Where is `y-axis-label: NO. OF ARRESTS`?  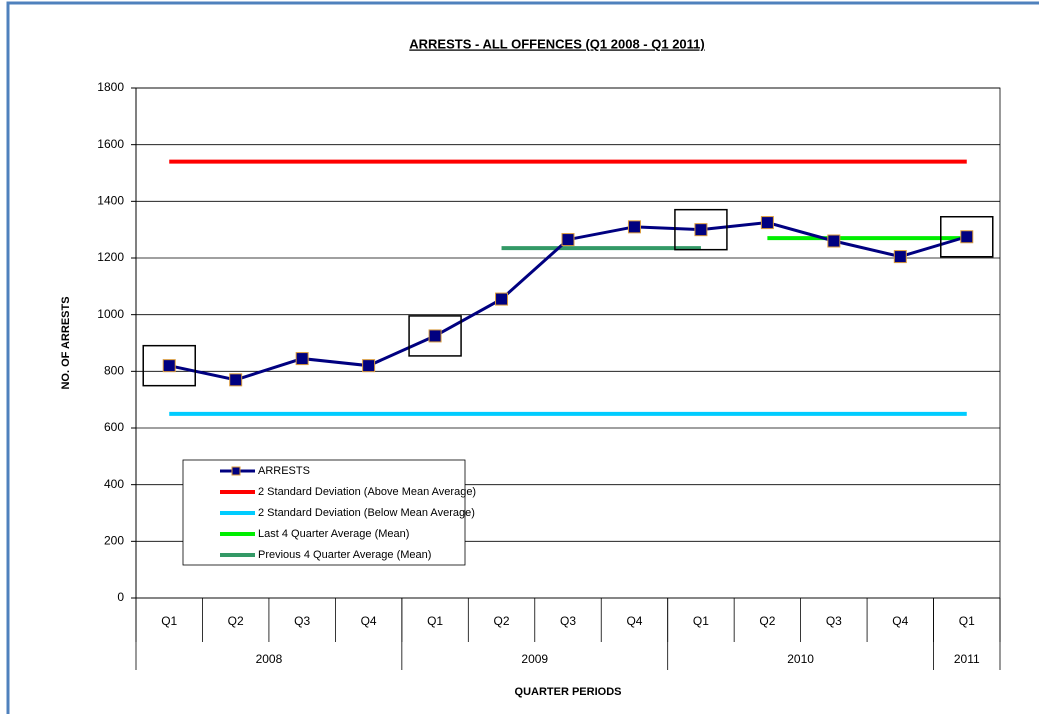 y-axis-label: NO. OF ARRESTS is located at coordinates (66, 342).